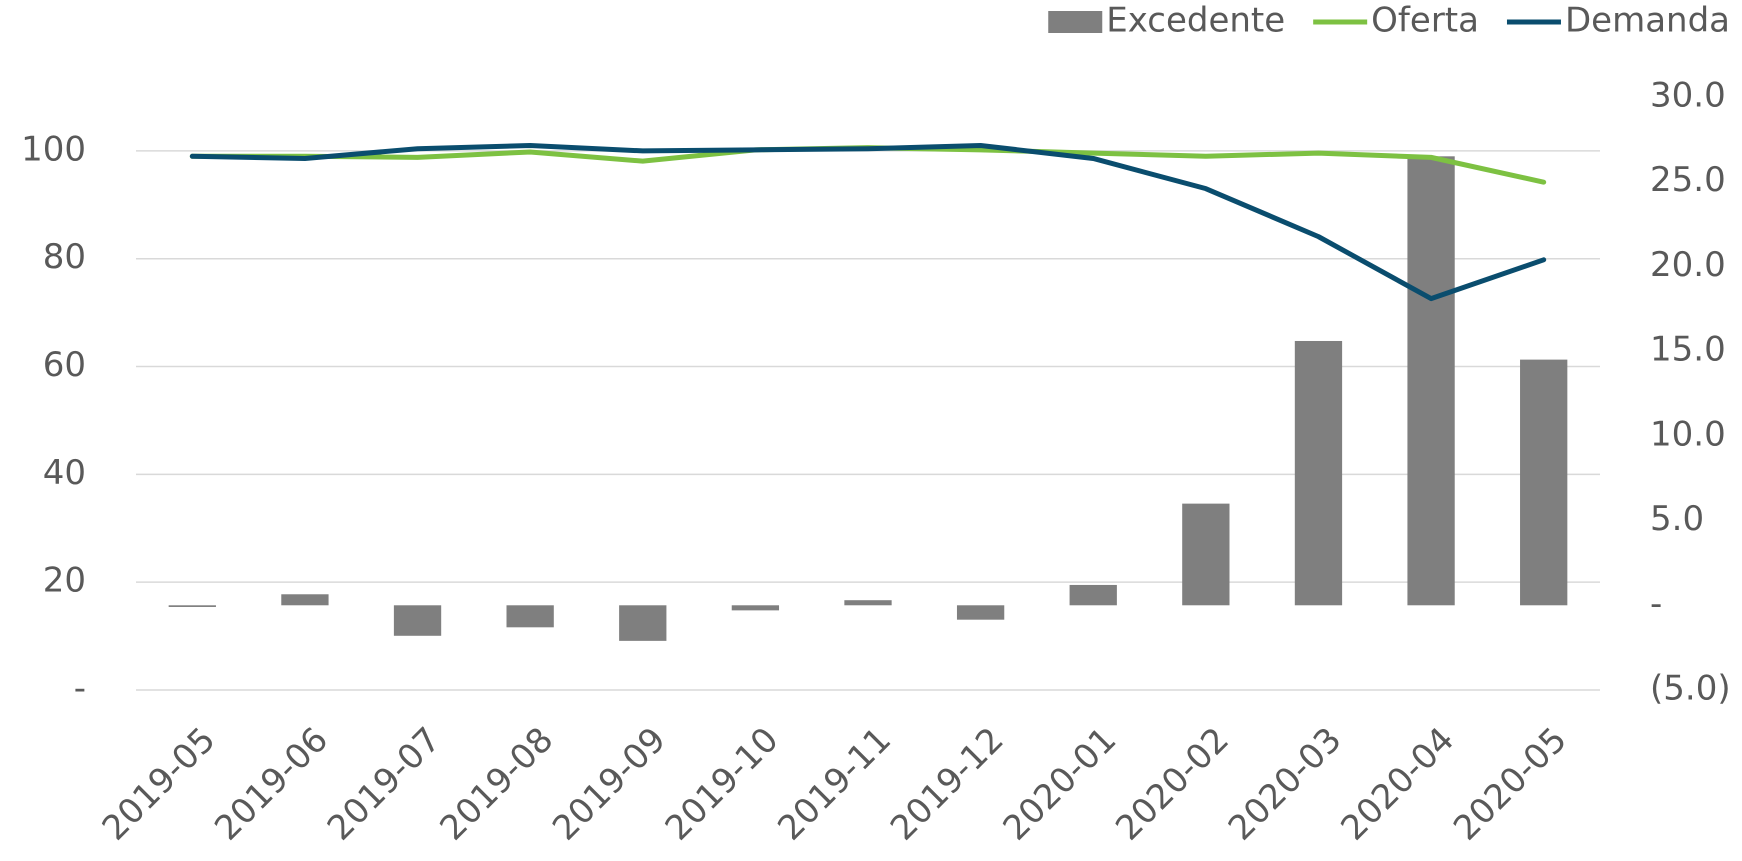  Describe the element at coordinates (868, 222) in the screenshot. I see `line` at that location.